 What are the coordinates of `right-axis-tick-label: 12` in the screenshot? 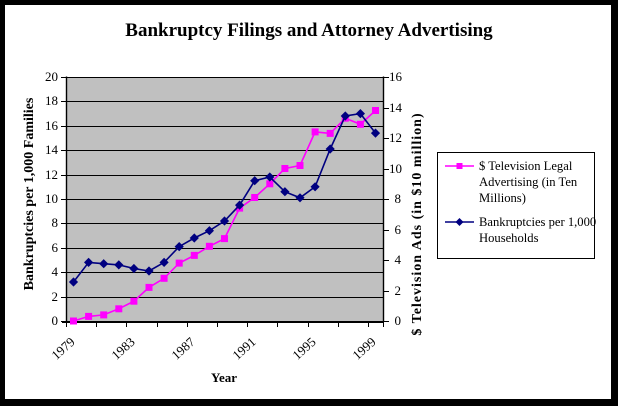 It's located at (395, 137).